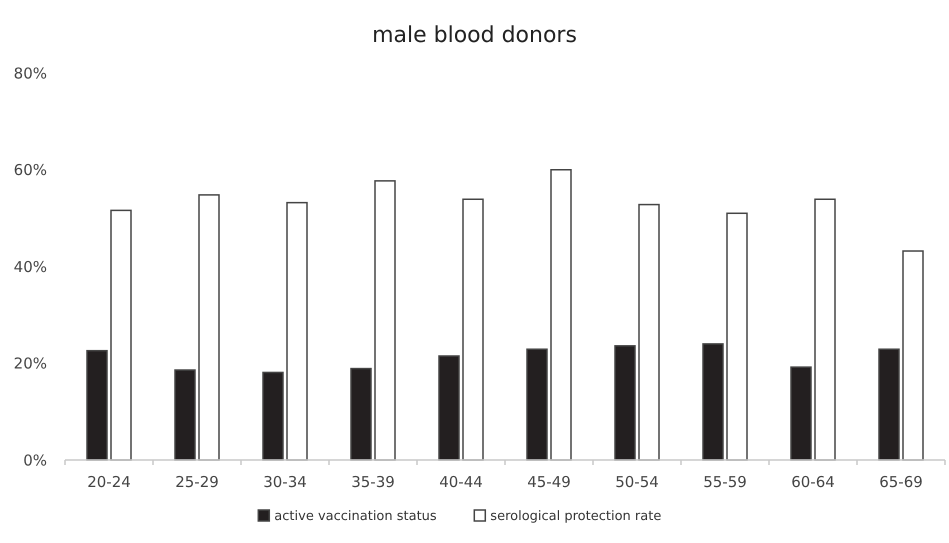 This screenshot has height=543, width=949. Describe the element at coordinates (35, 460) in the screenshot. I see `y-tick-label: 0%` at that location.